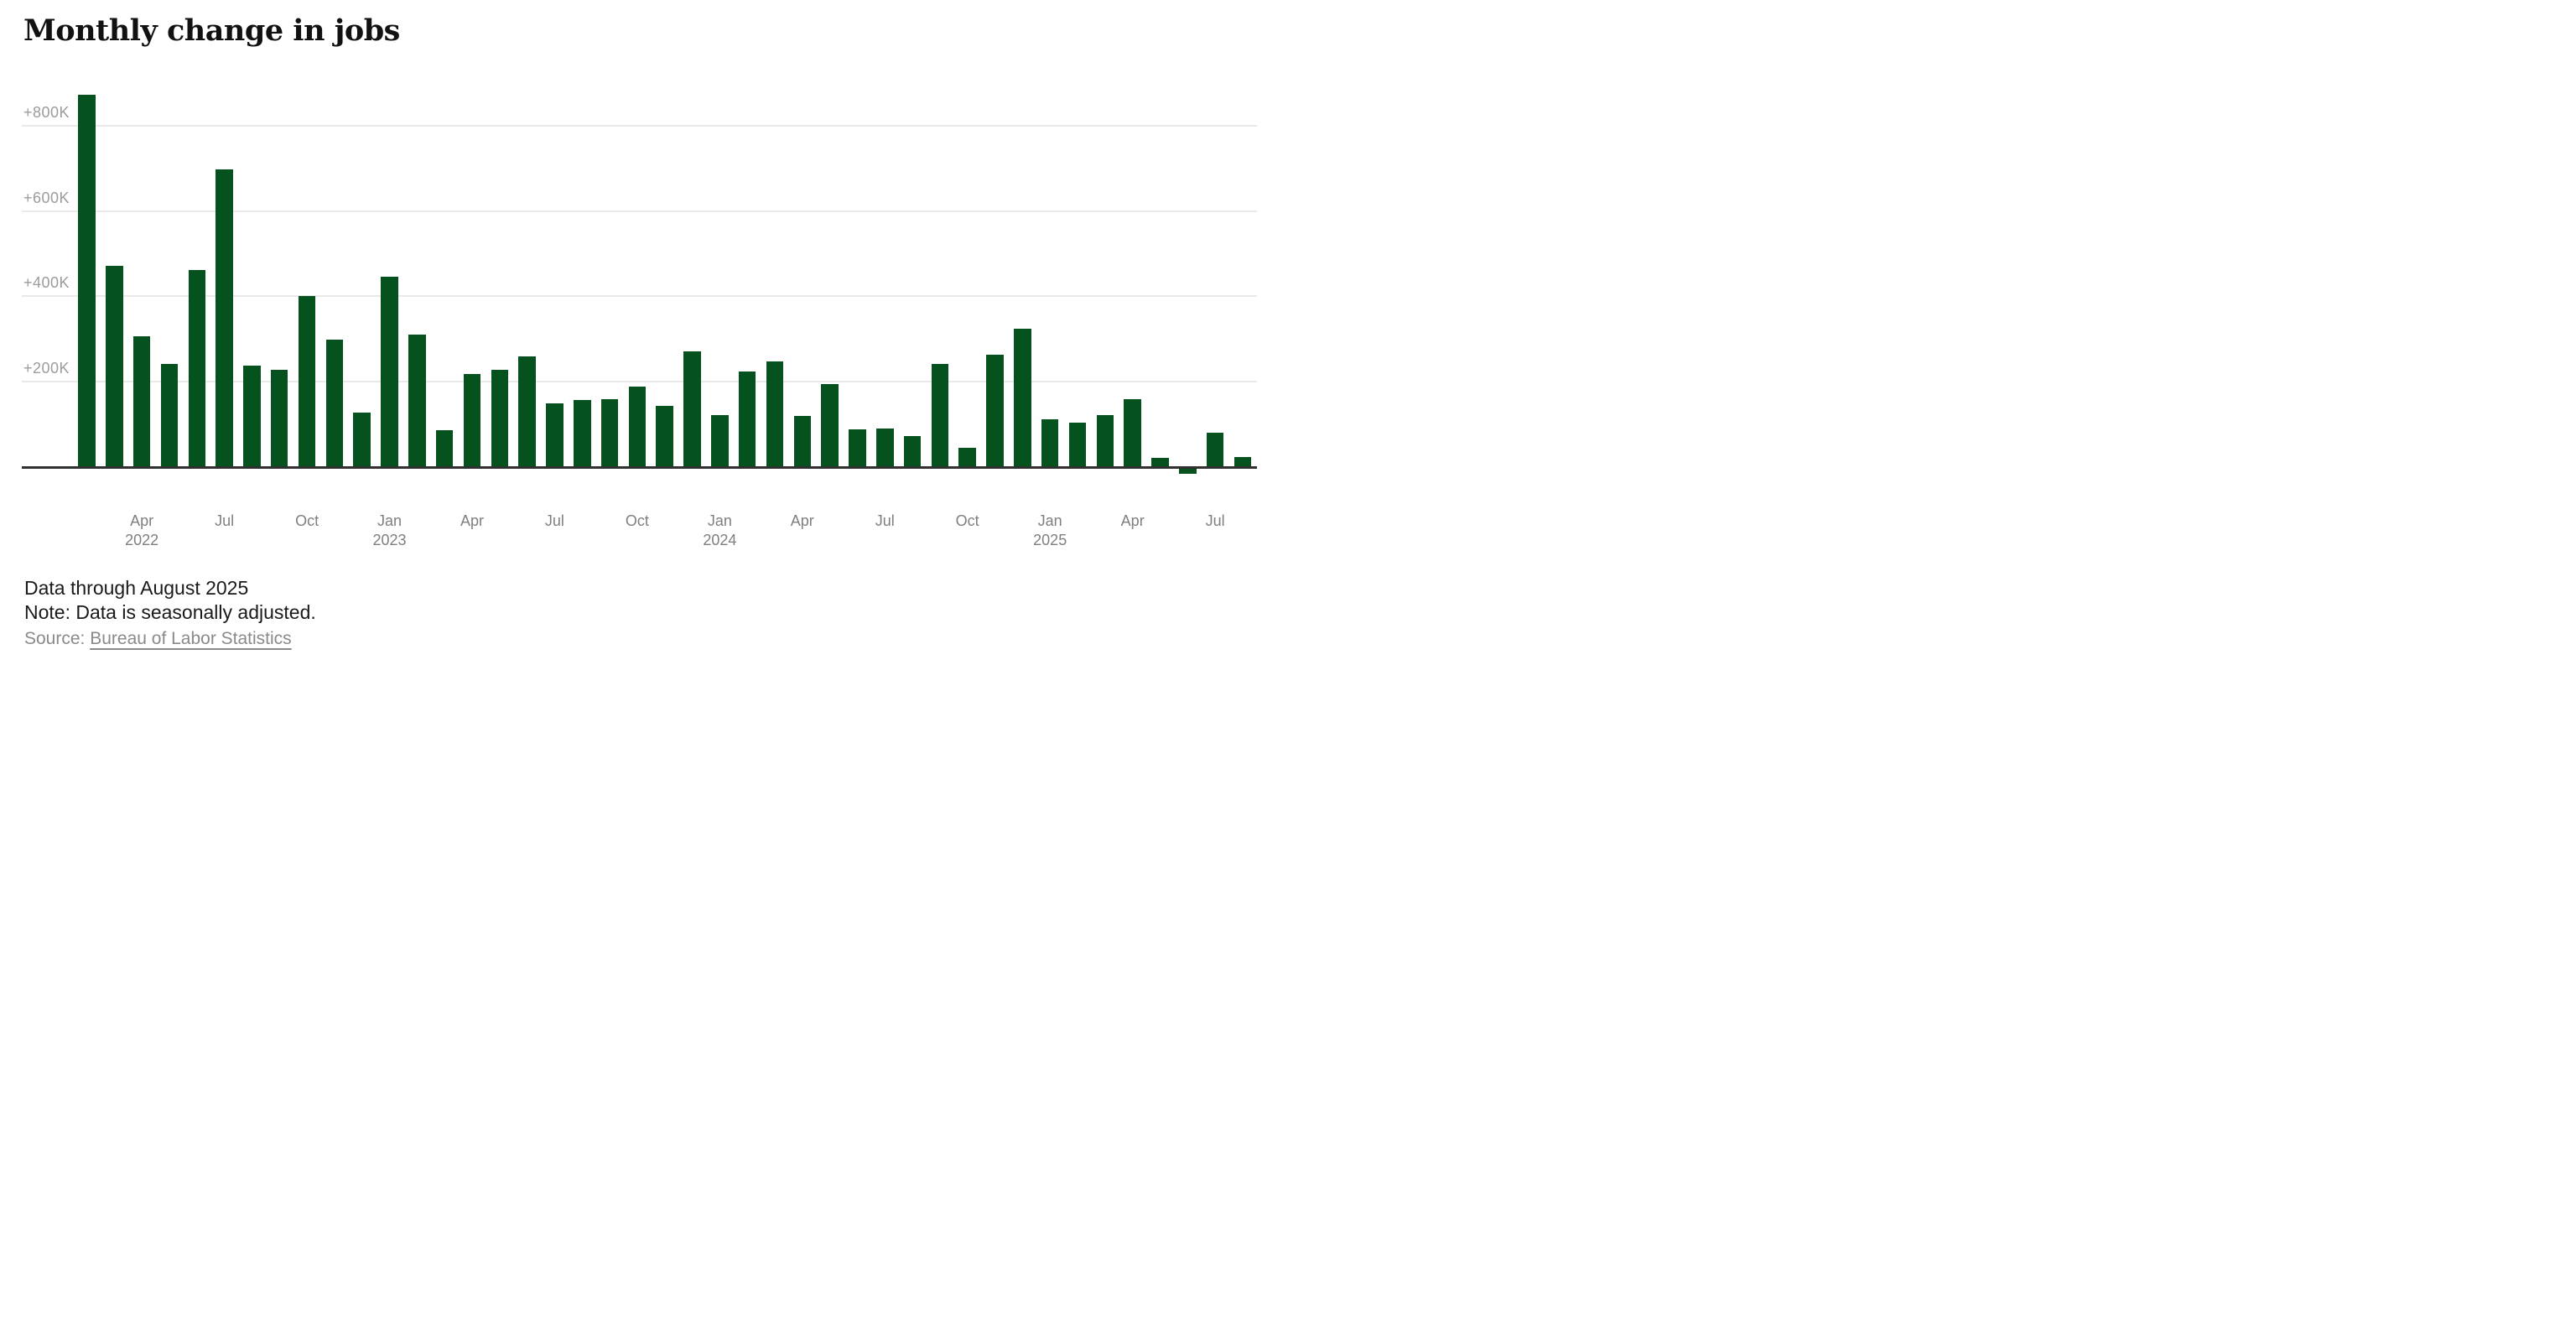 The image size is (2576, 1330). Describe the element at coordinates (500, 417) in the screenshot. I see `bar-may-2023` at that location.